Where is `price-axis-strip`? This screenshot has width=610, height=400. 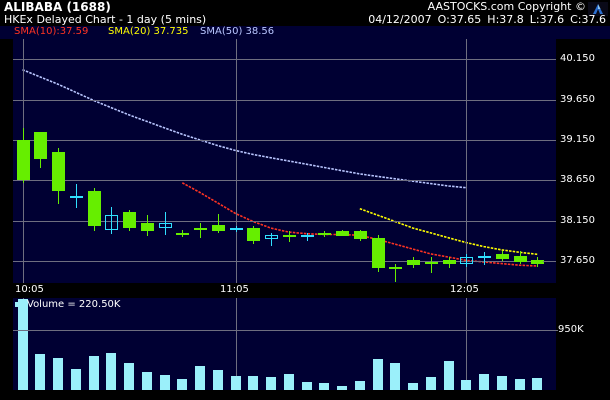
price-axis-strip is located at coordinates (583, 161).